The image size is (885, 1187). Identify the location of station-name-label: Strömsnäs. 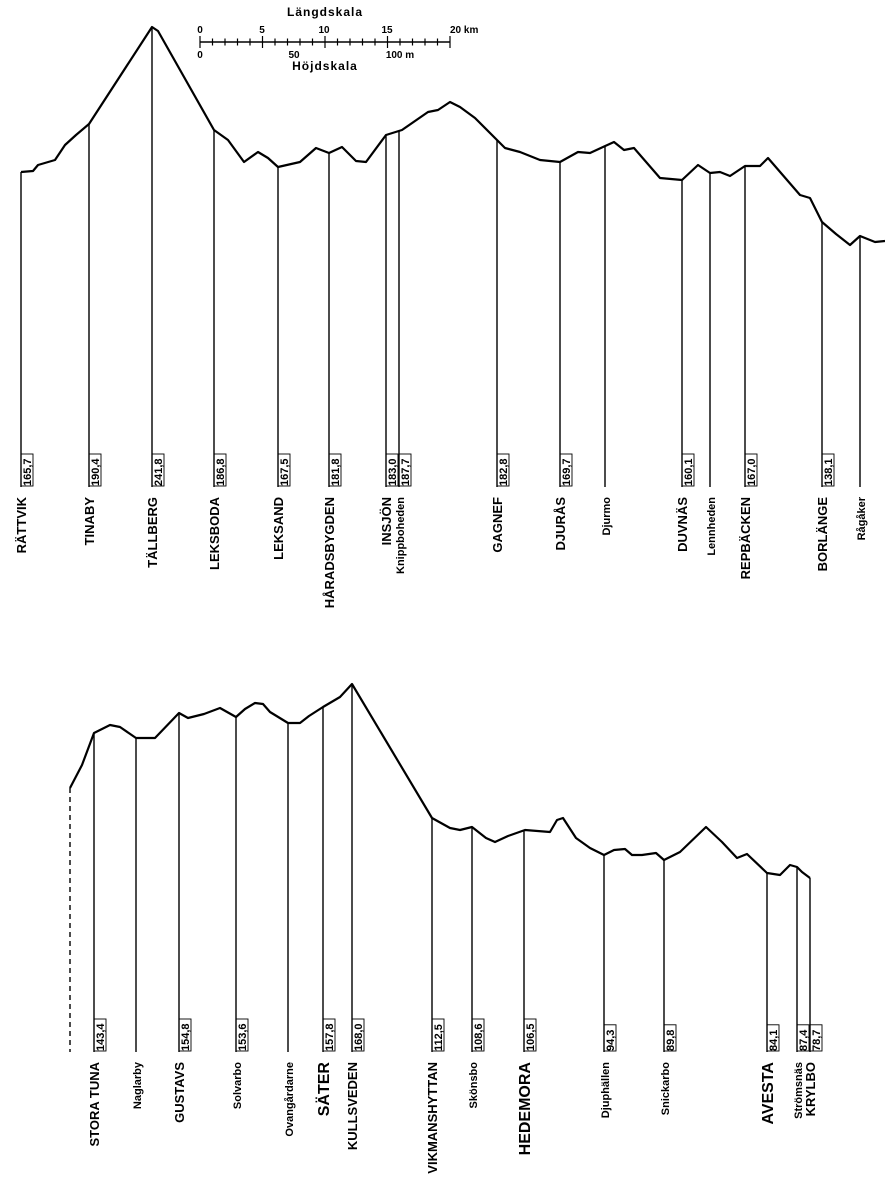
(799, 1090).